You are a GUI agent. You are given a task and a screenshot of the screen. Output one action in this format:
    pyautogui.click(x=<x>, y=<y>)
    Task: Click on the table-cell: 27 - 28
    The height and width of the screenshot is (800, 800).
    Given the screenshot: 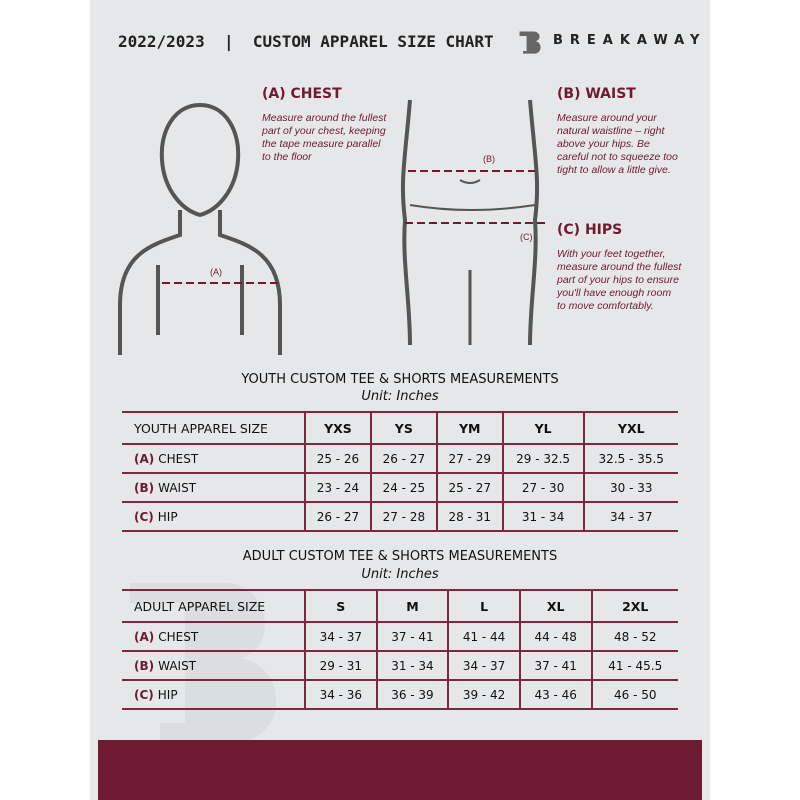 What is the action you would take?
    pyautogui.click(x=403, y=516)
    